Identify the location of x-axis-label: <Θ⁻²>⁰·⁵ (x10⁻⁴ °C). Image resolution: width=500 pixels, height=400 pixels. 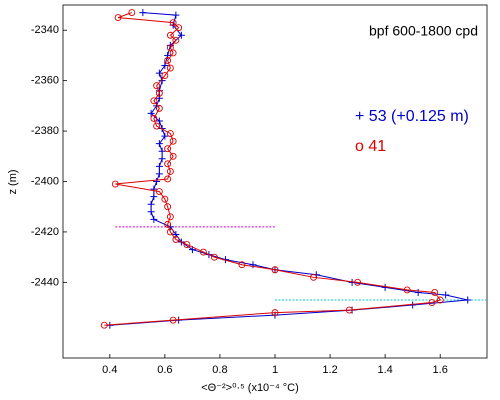
(250, 388).